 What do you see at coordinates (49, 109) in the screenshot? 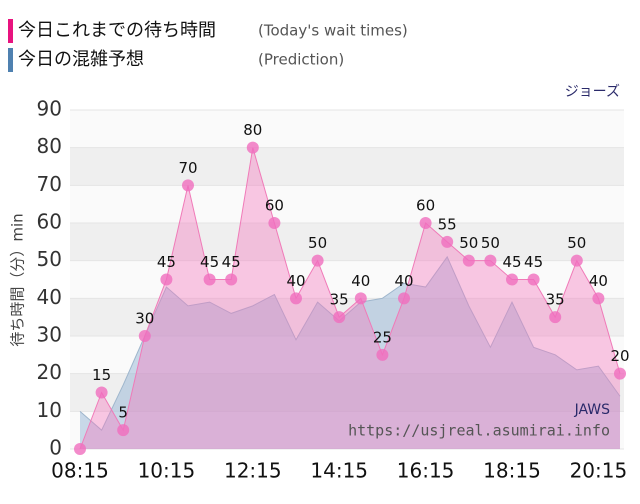
I see `y-tick-label: 90` at bounding box center [49, 109].